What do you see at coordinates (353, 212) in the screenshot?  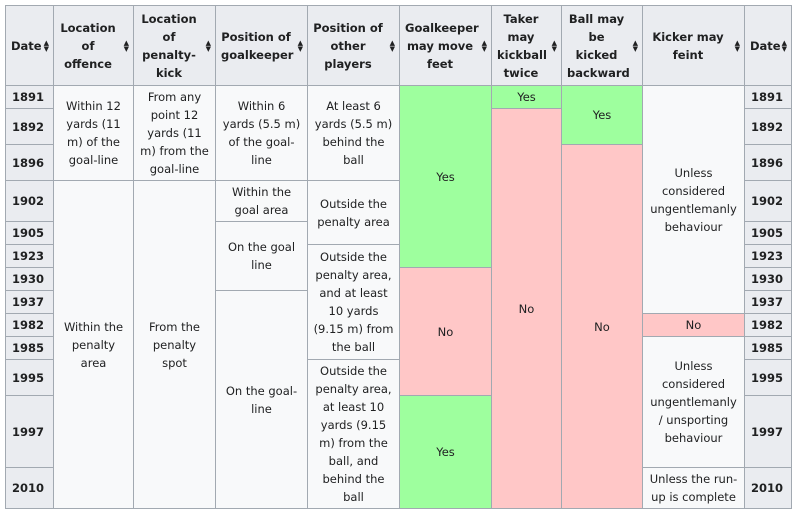 I see `cell-players-position: Outside the penalty area` at bounding box center [353, 212].